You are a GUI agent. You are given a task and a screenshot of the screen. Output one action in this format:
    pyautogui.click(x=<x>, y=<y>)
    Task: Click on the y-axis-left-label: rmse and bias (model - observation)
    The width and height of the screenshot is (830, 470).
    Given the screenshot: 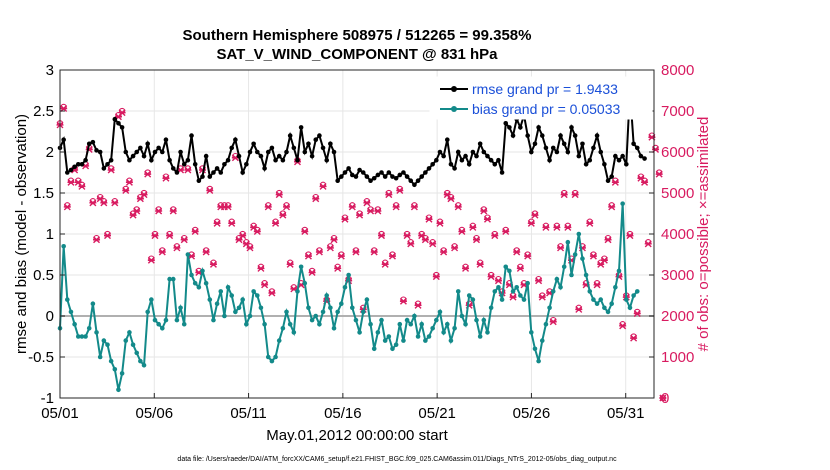 What is the action you would take?
    pyautogui.click(x=21, y=234)
    